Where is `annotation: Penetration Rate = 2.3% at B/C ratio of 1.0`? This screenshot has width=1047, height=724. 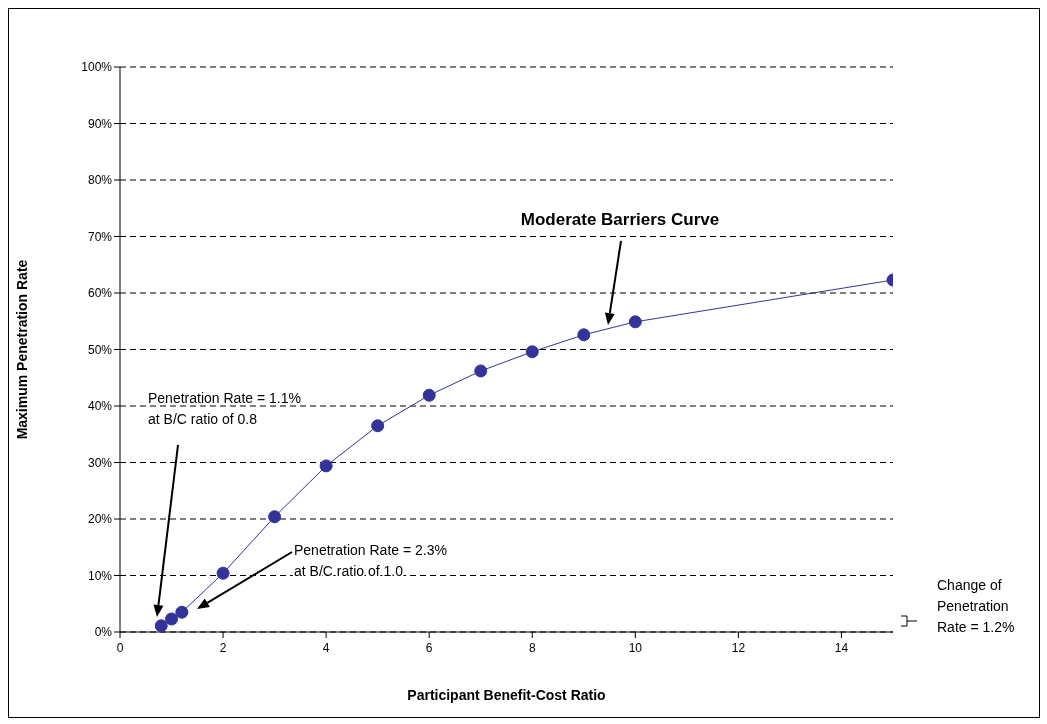 annotation: Penetration Rate = 2.3% at B/C ratio of 1.0 is located at coordinates (370, 560).